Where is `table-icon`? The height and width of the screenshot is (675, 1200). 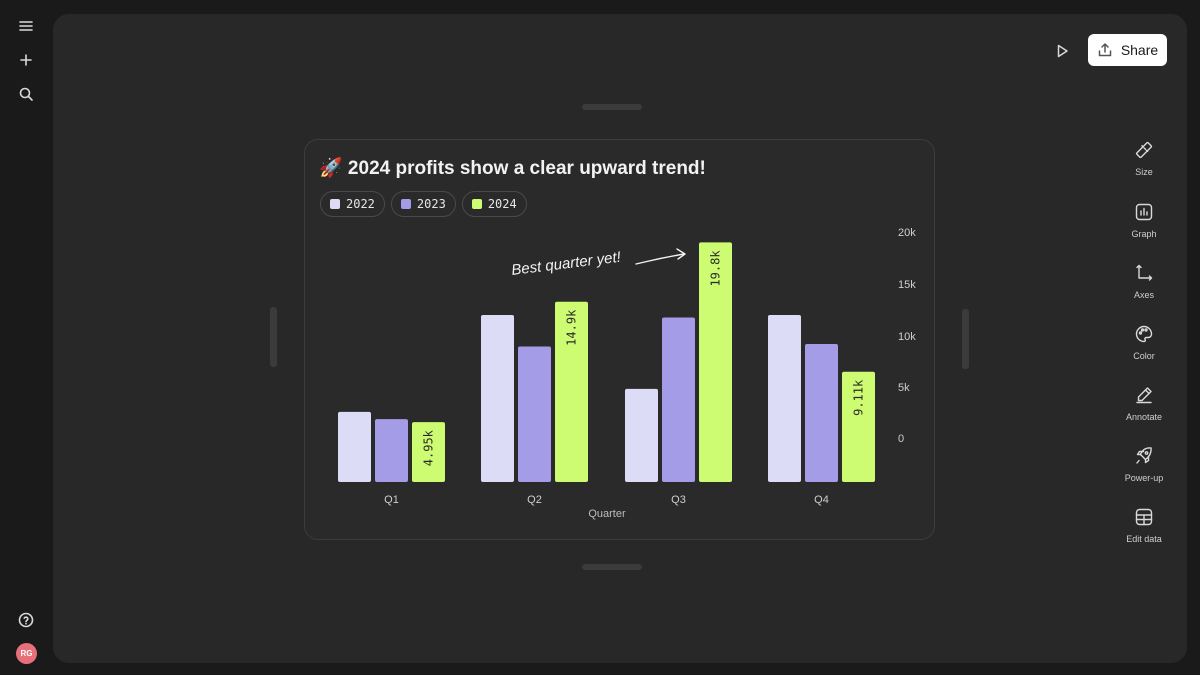 table-icon is located at coordinates (1144, 517).